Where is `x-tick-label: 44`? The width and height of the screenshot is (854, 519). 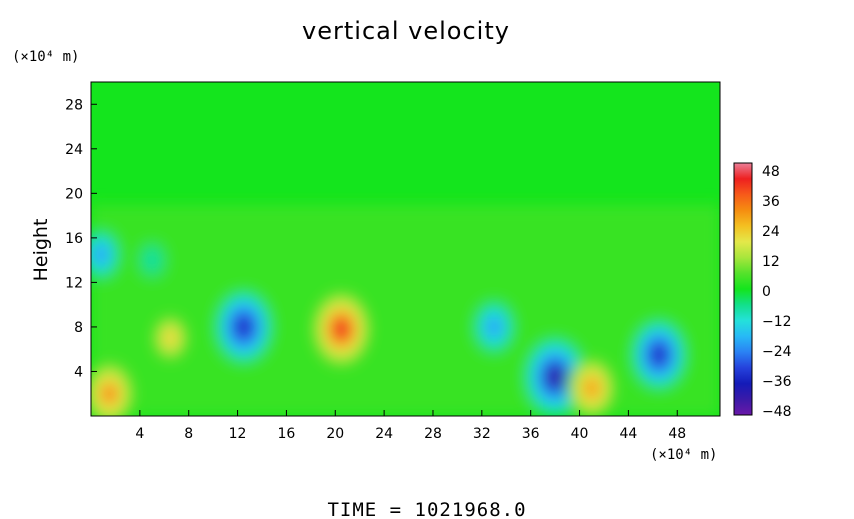
x-tick-label: 44 is located at coordinates (628, 434).